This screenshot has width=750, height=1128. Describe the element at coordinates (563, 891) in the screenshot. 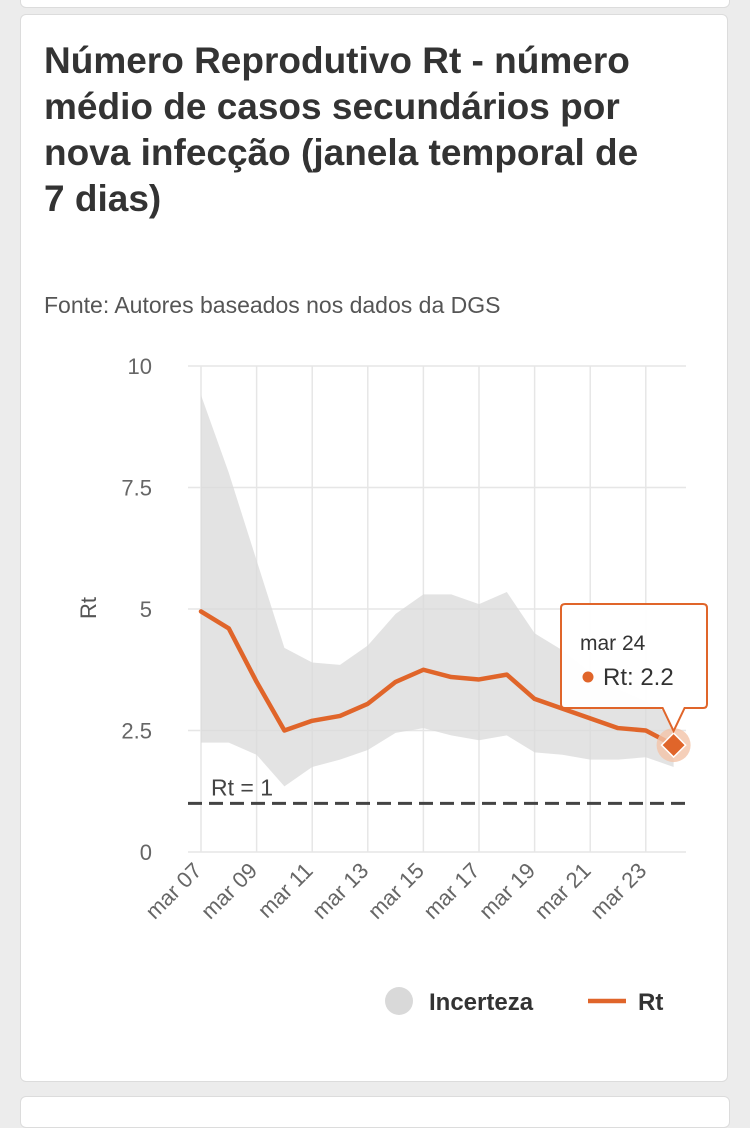

I see `x-tick-label: mar 21` at that location.